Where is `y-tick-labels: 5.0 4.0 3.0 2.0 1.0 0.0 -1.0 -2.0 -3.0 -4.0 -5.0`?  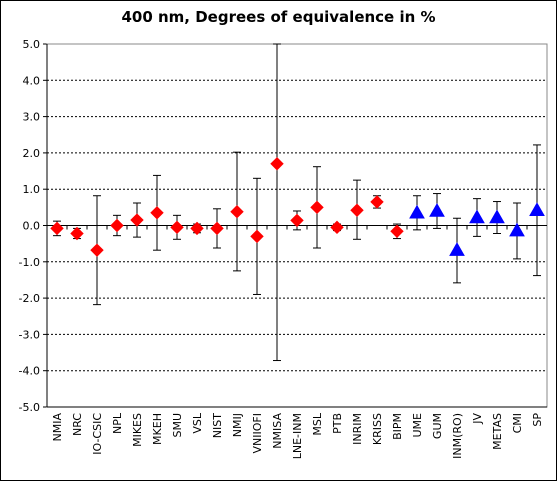
y-tick-labels: 5.0 4.0 3.0 2.0 1.0 0.0 -1.0 -2.0 -3.0 -4.0 -5.0 is located at coordinates (29, 226).